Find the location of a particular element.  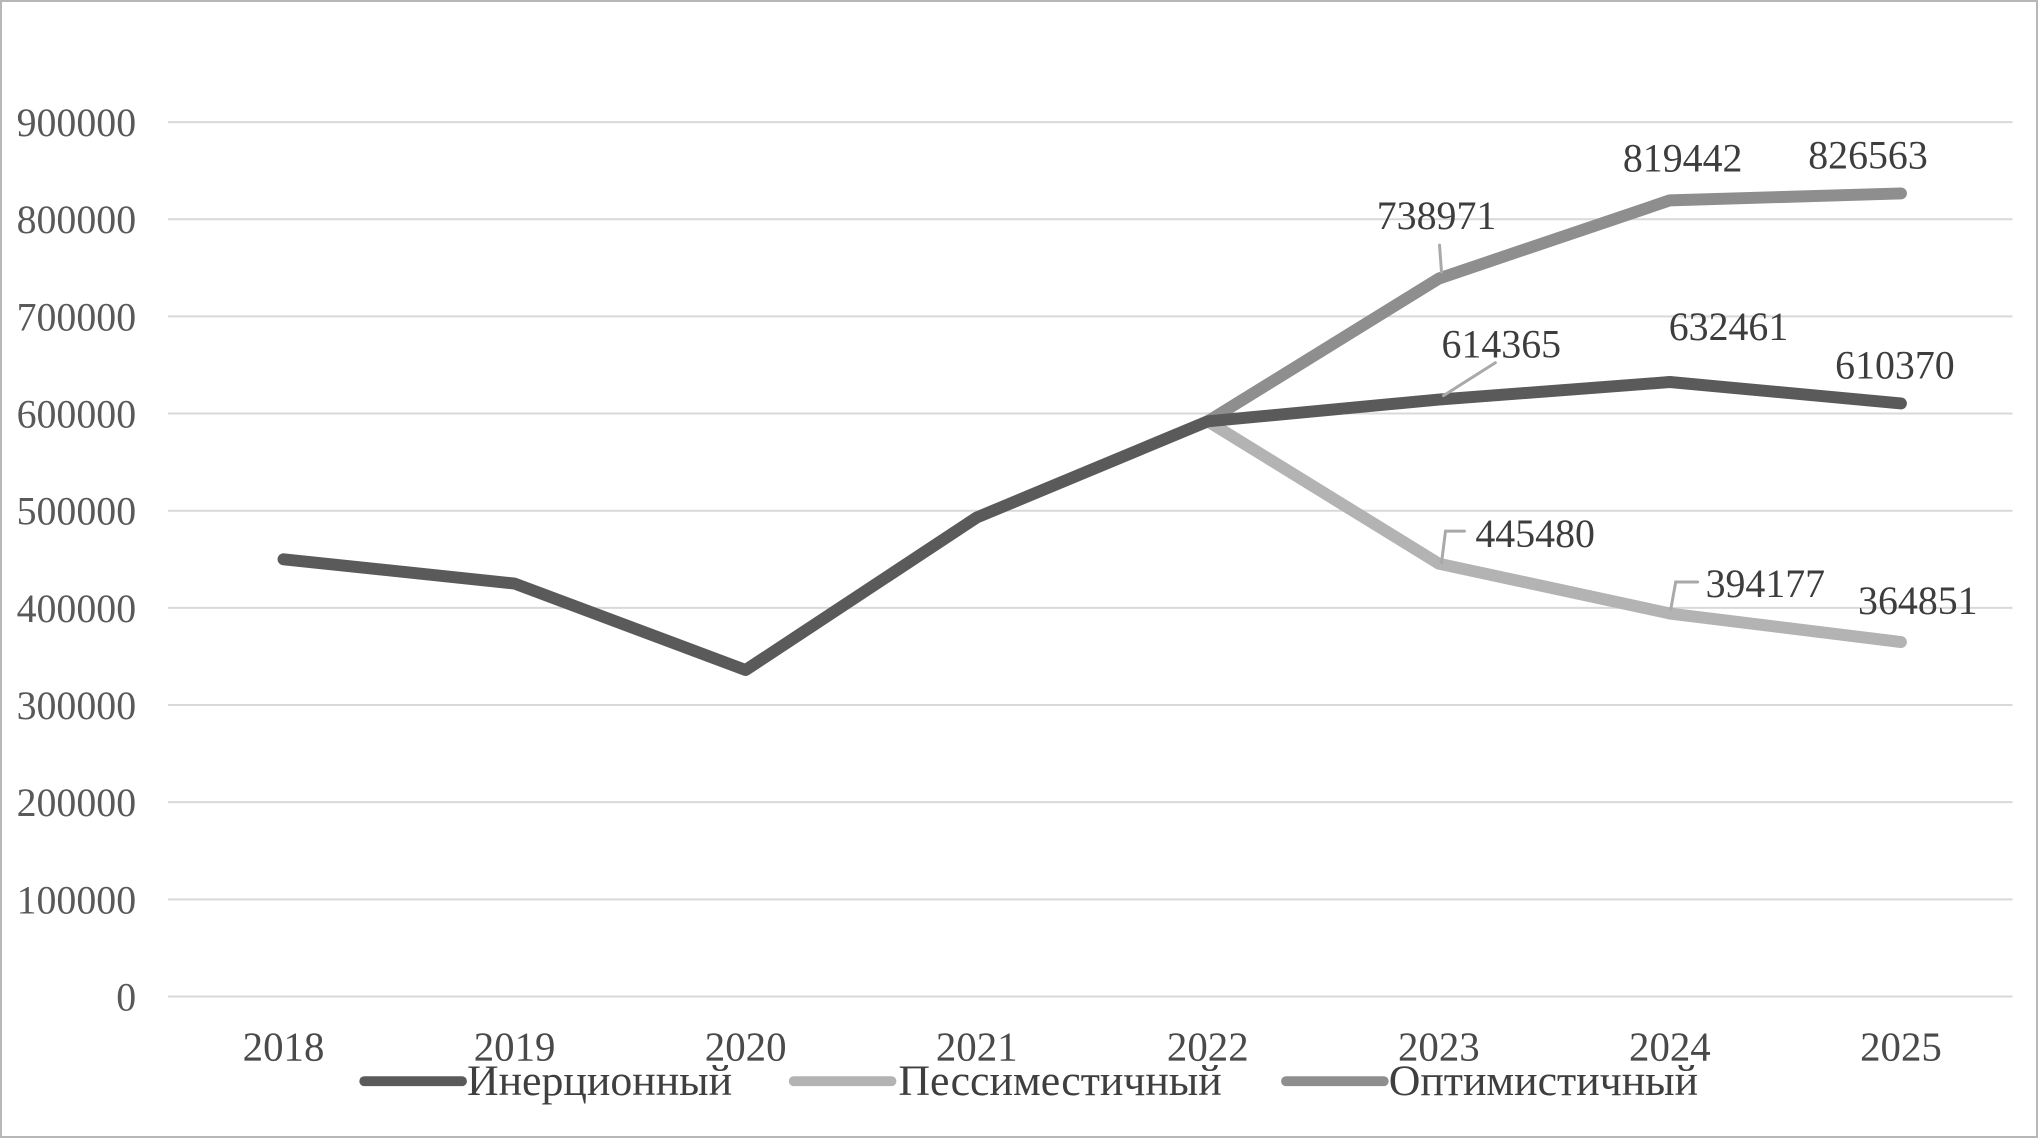

legend: Инерционный Пессиместичный Оптимистичный is located at coordinates (1028, 1081).